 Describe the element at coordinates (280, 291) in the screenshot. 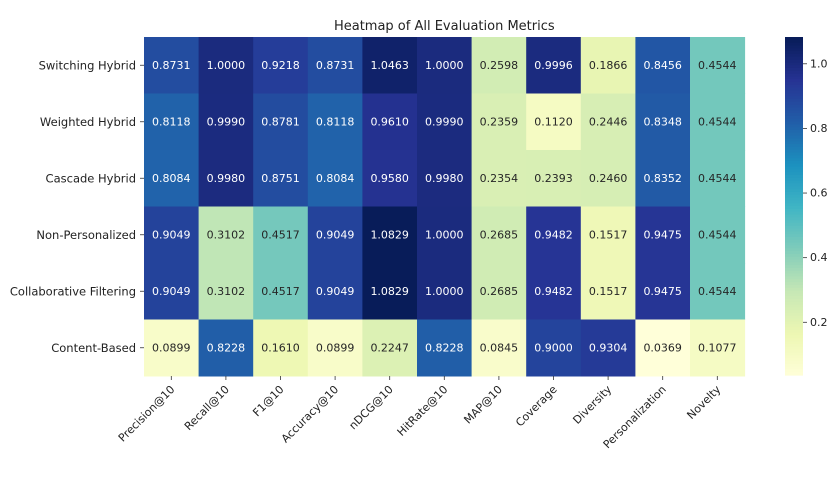

I see `cell-value-label: 0.4517` at that location.